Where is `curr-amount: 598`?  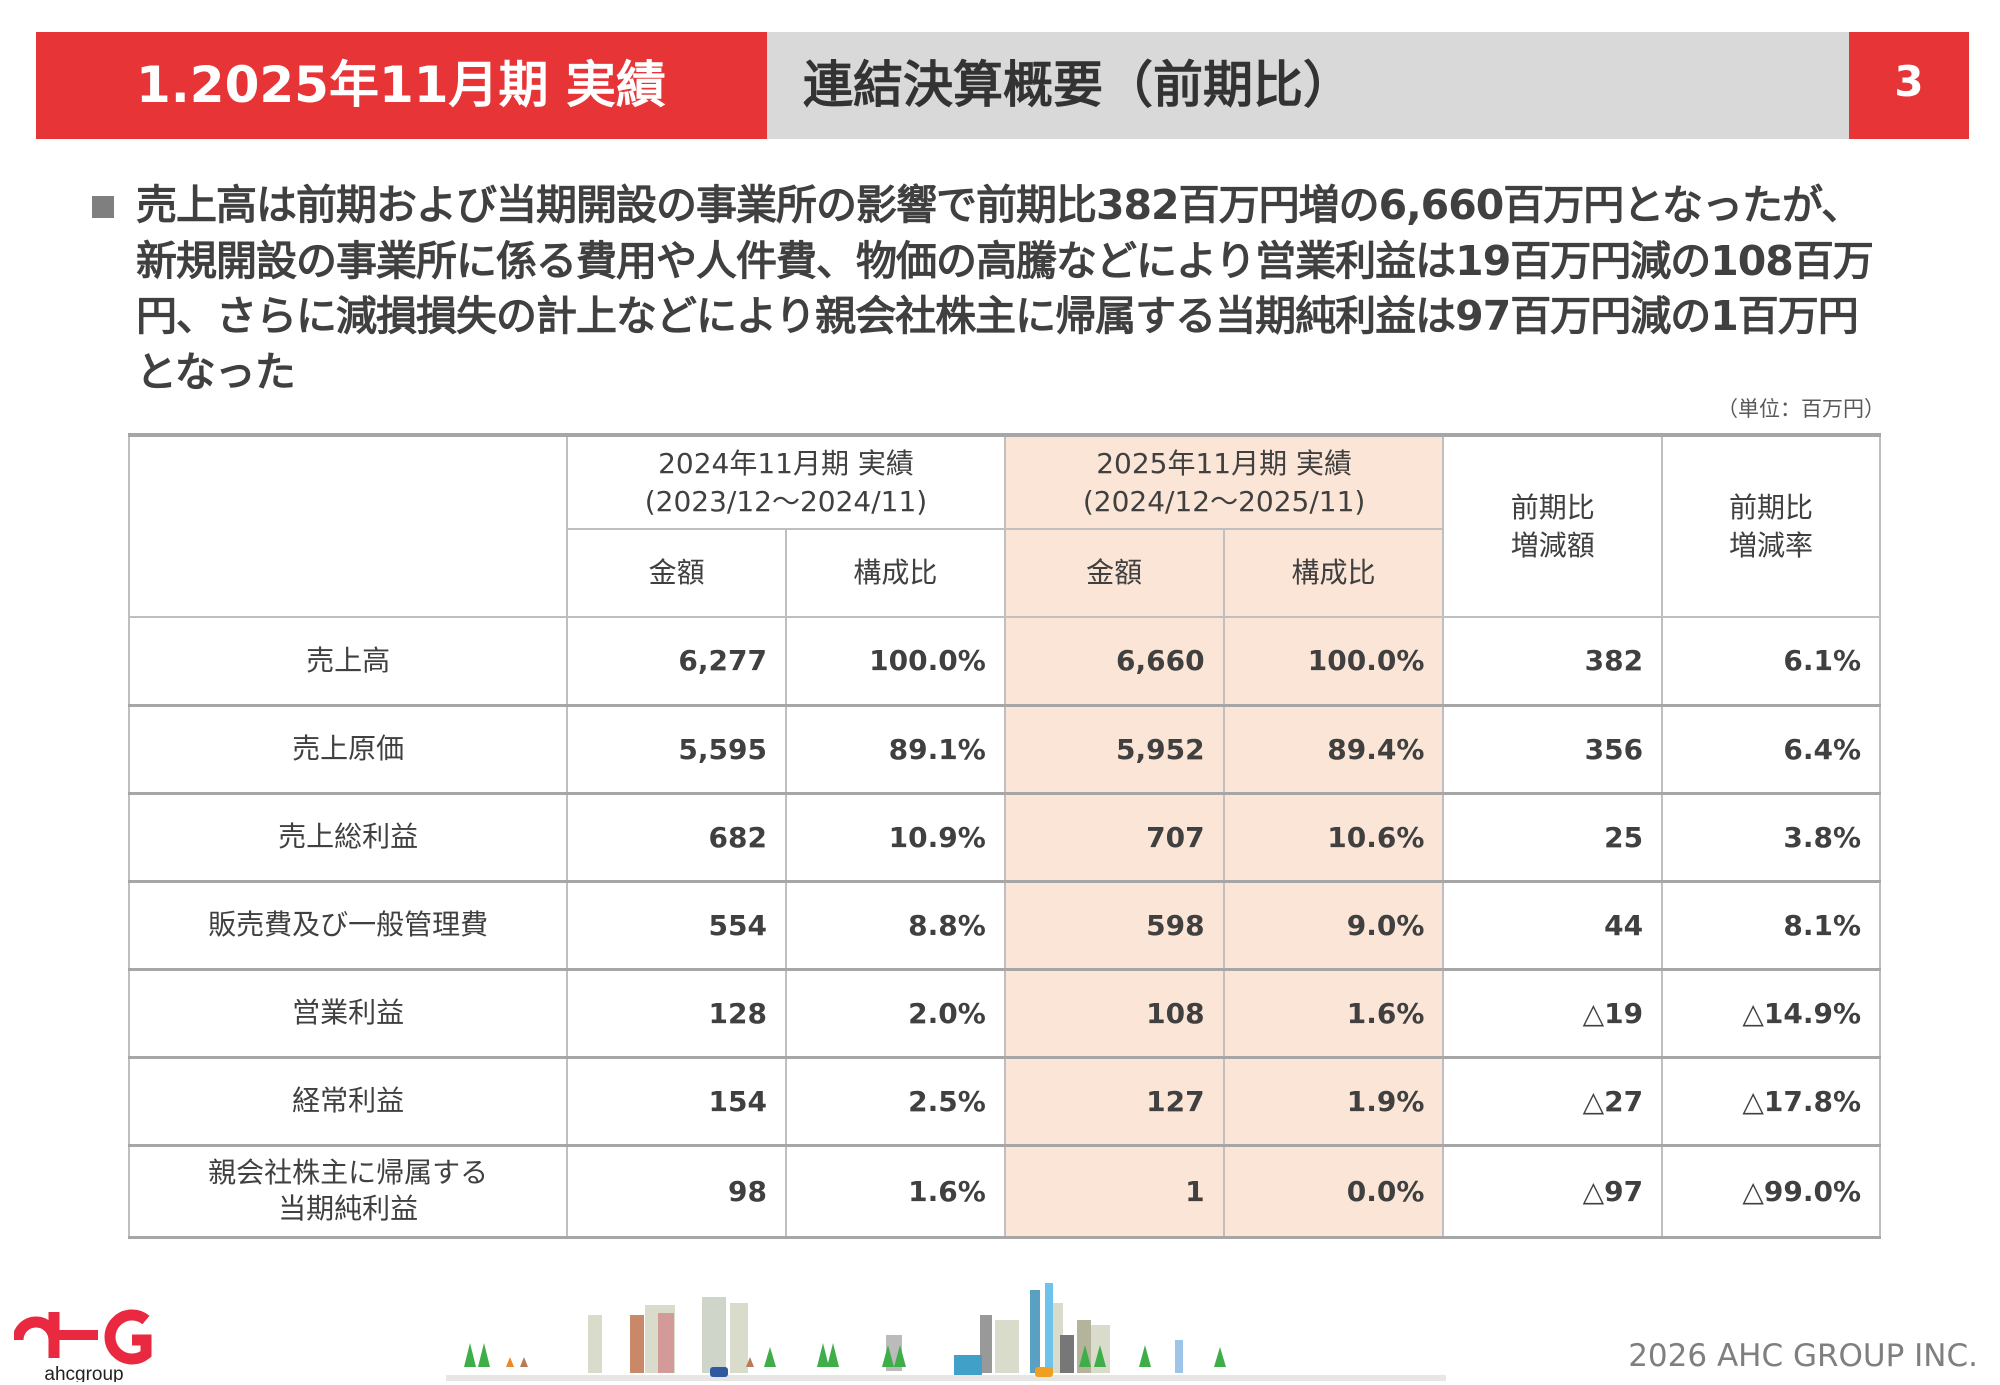
curr-amount: 598 is located at coordinates (1114, 925).